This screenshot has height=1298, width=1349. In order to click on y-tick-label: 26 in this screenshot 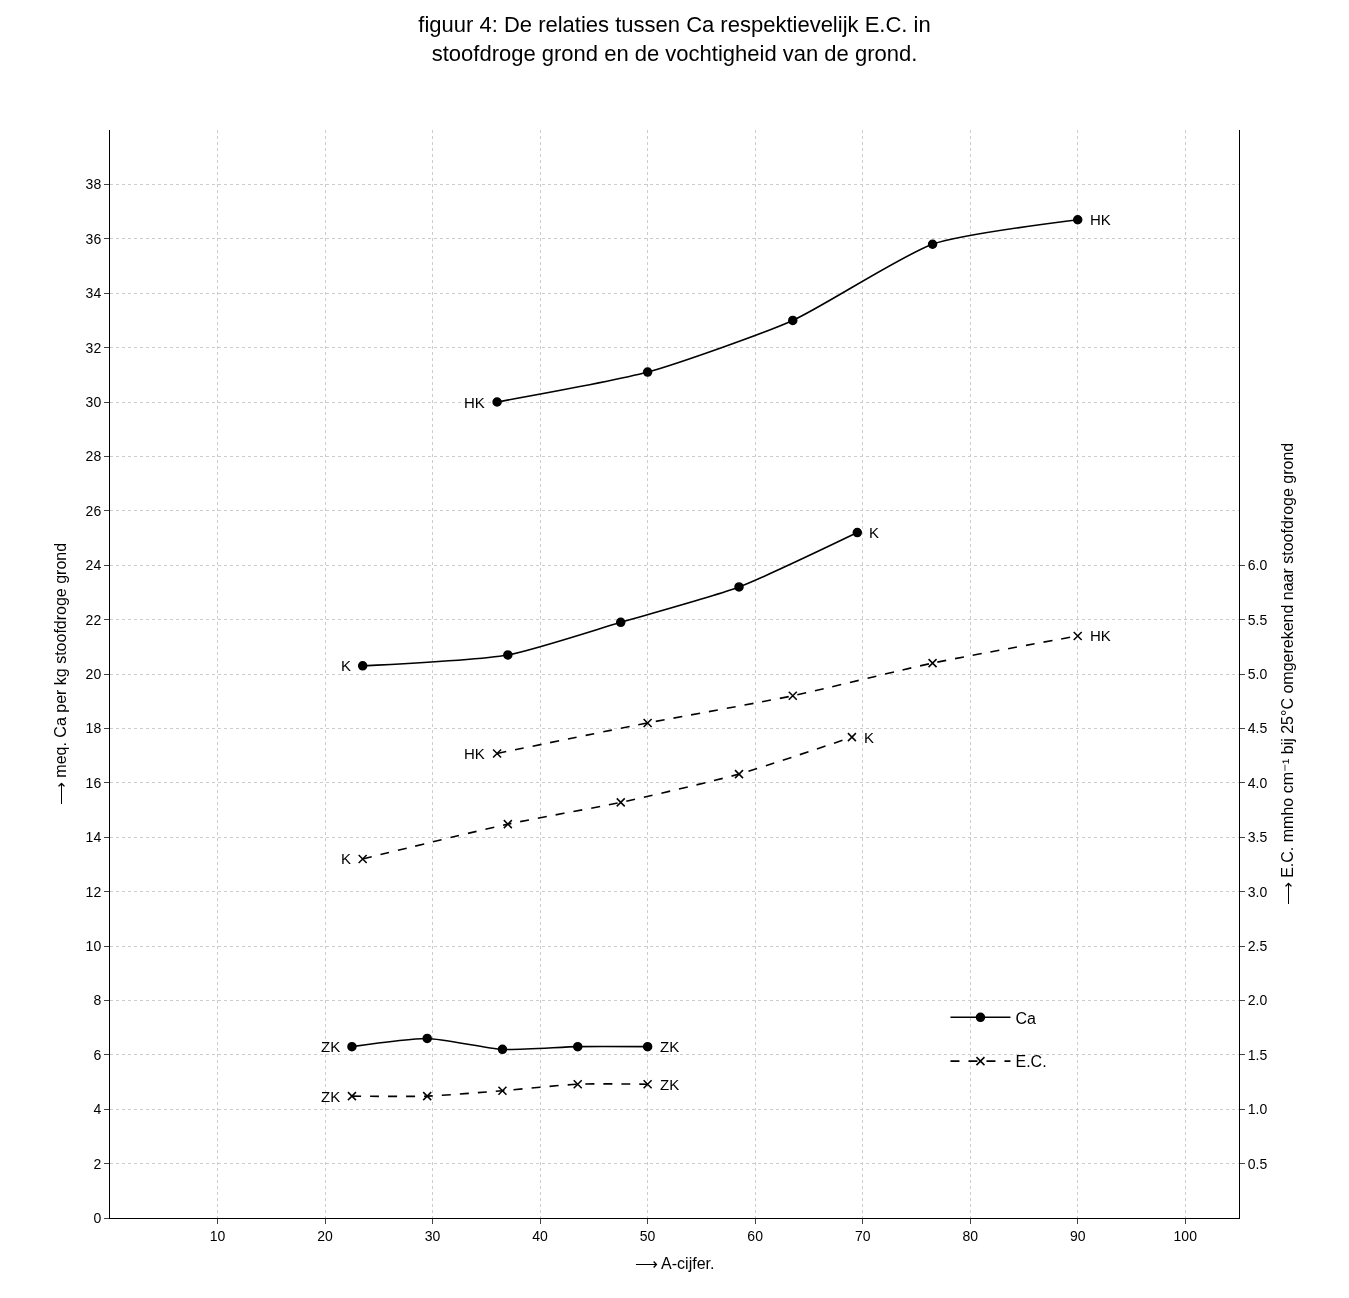, I will do `click(93, 510)`.